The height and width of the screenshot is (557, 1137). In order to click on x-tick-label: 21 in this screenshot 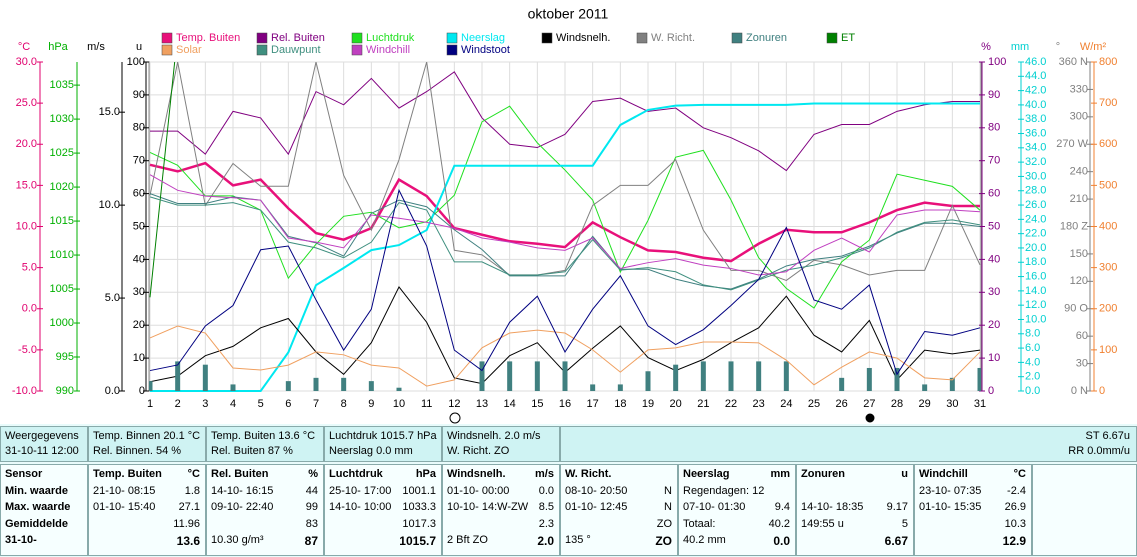, I will do `click(703, 404)`.